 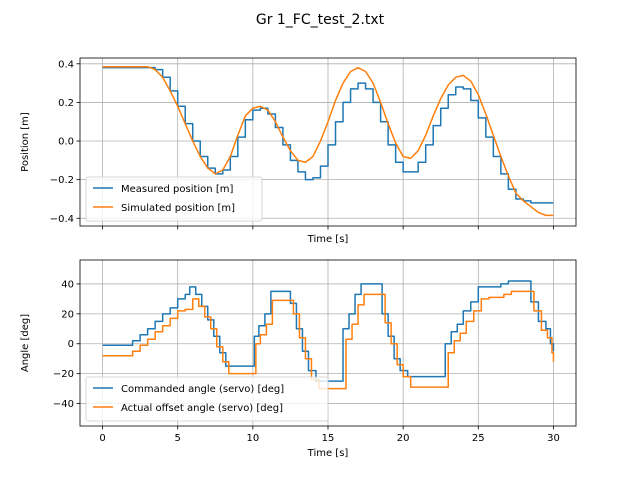 I want to click on legend-label-1: Commanded angle (servo) [deg], so click(x=202, y=389).